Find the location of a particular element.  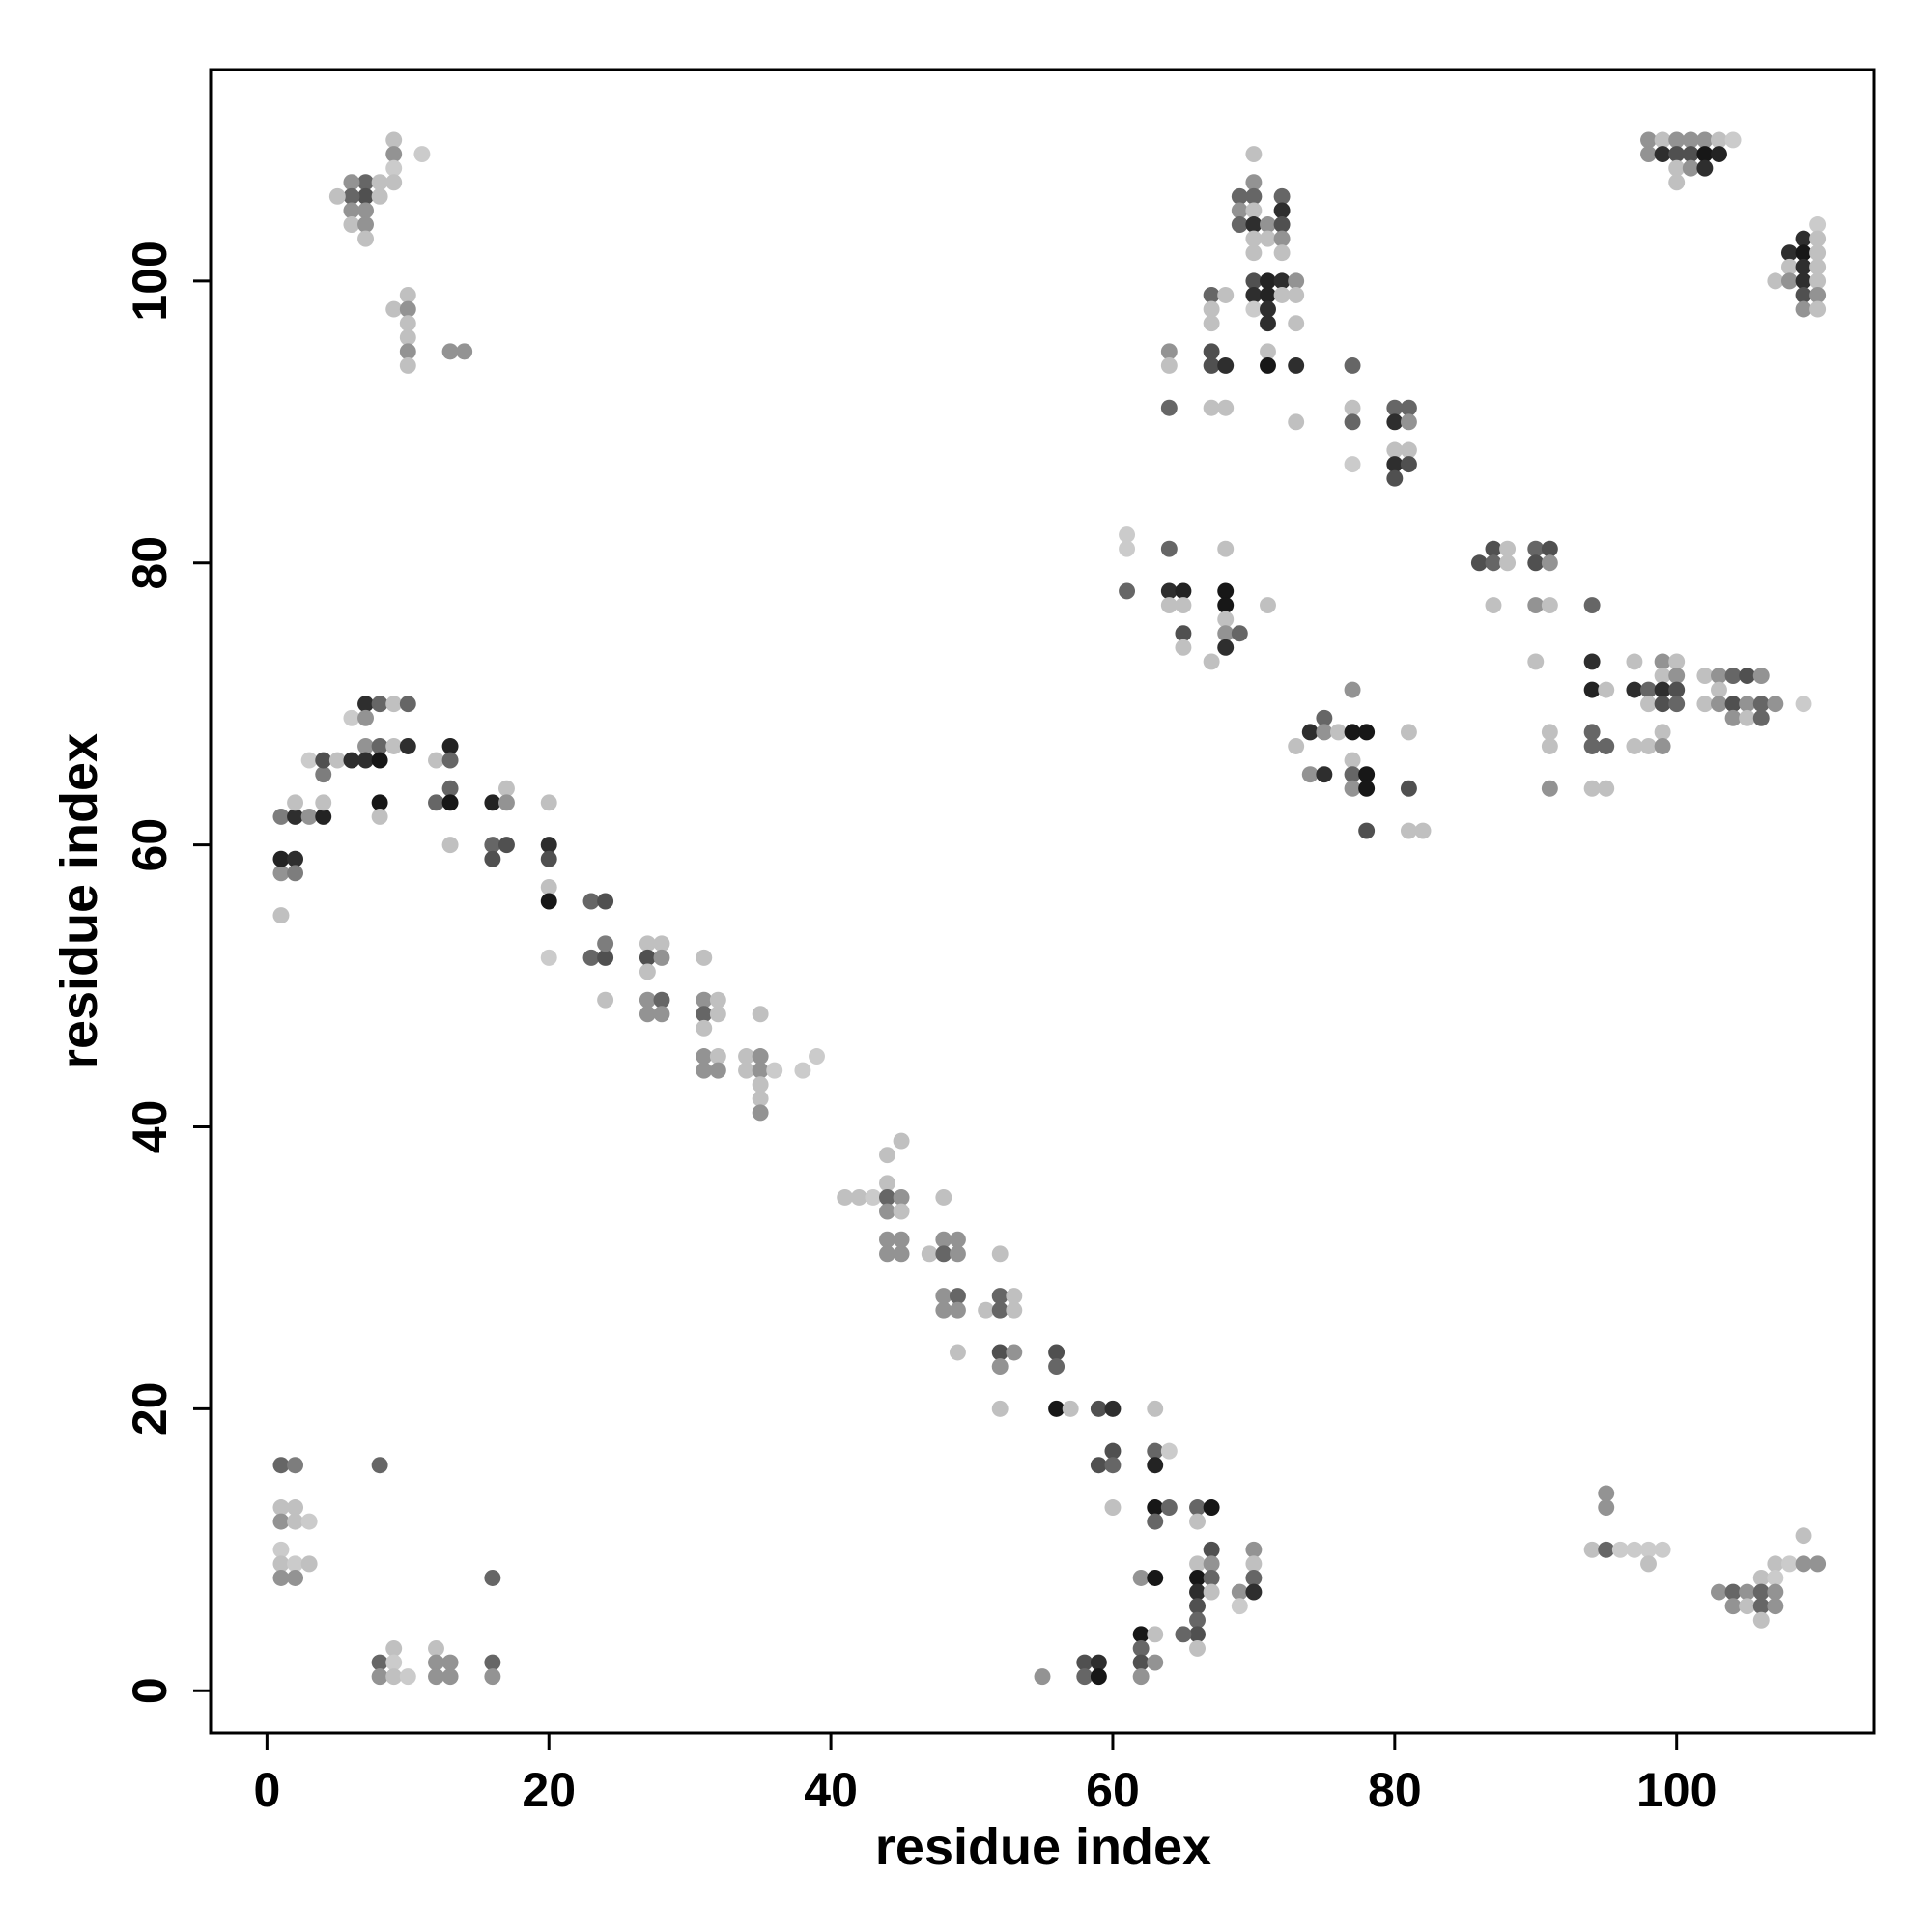

y-axis-title: residue index is located at coordinates (79, 901).